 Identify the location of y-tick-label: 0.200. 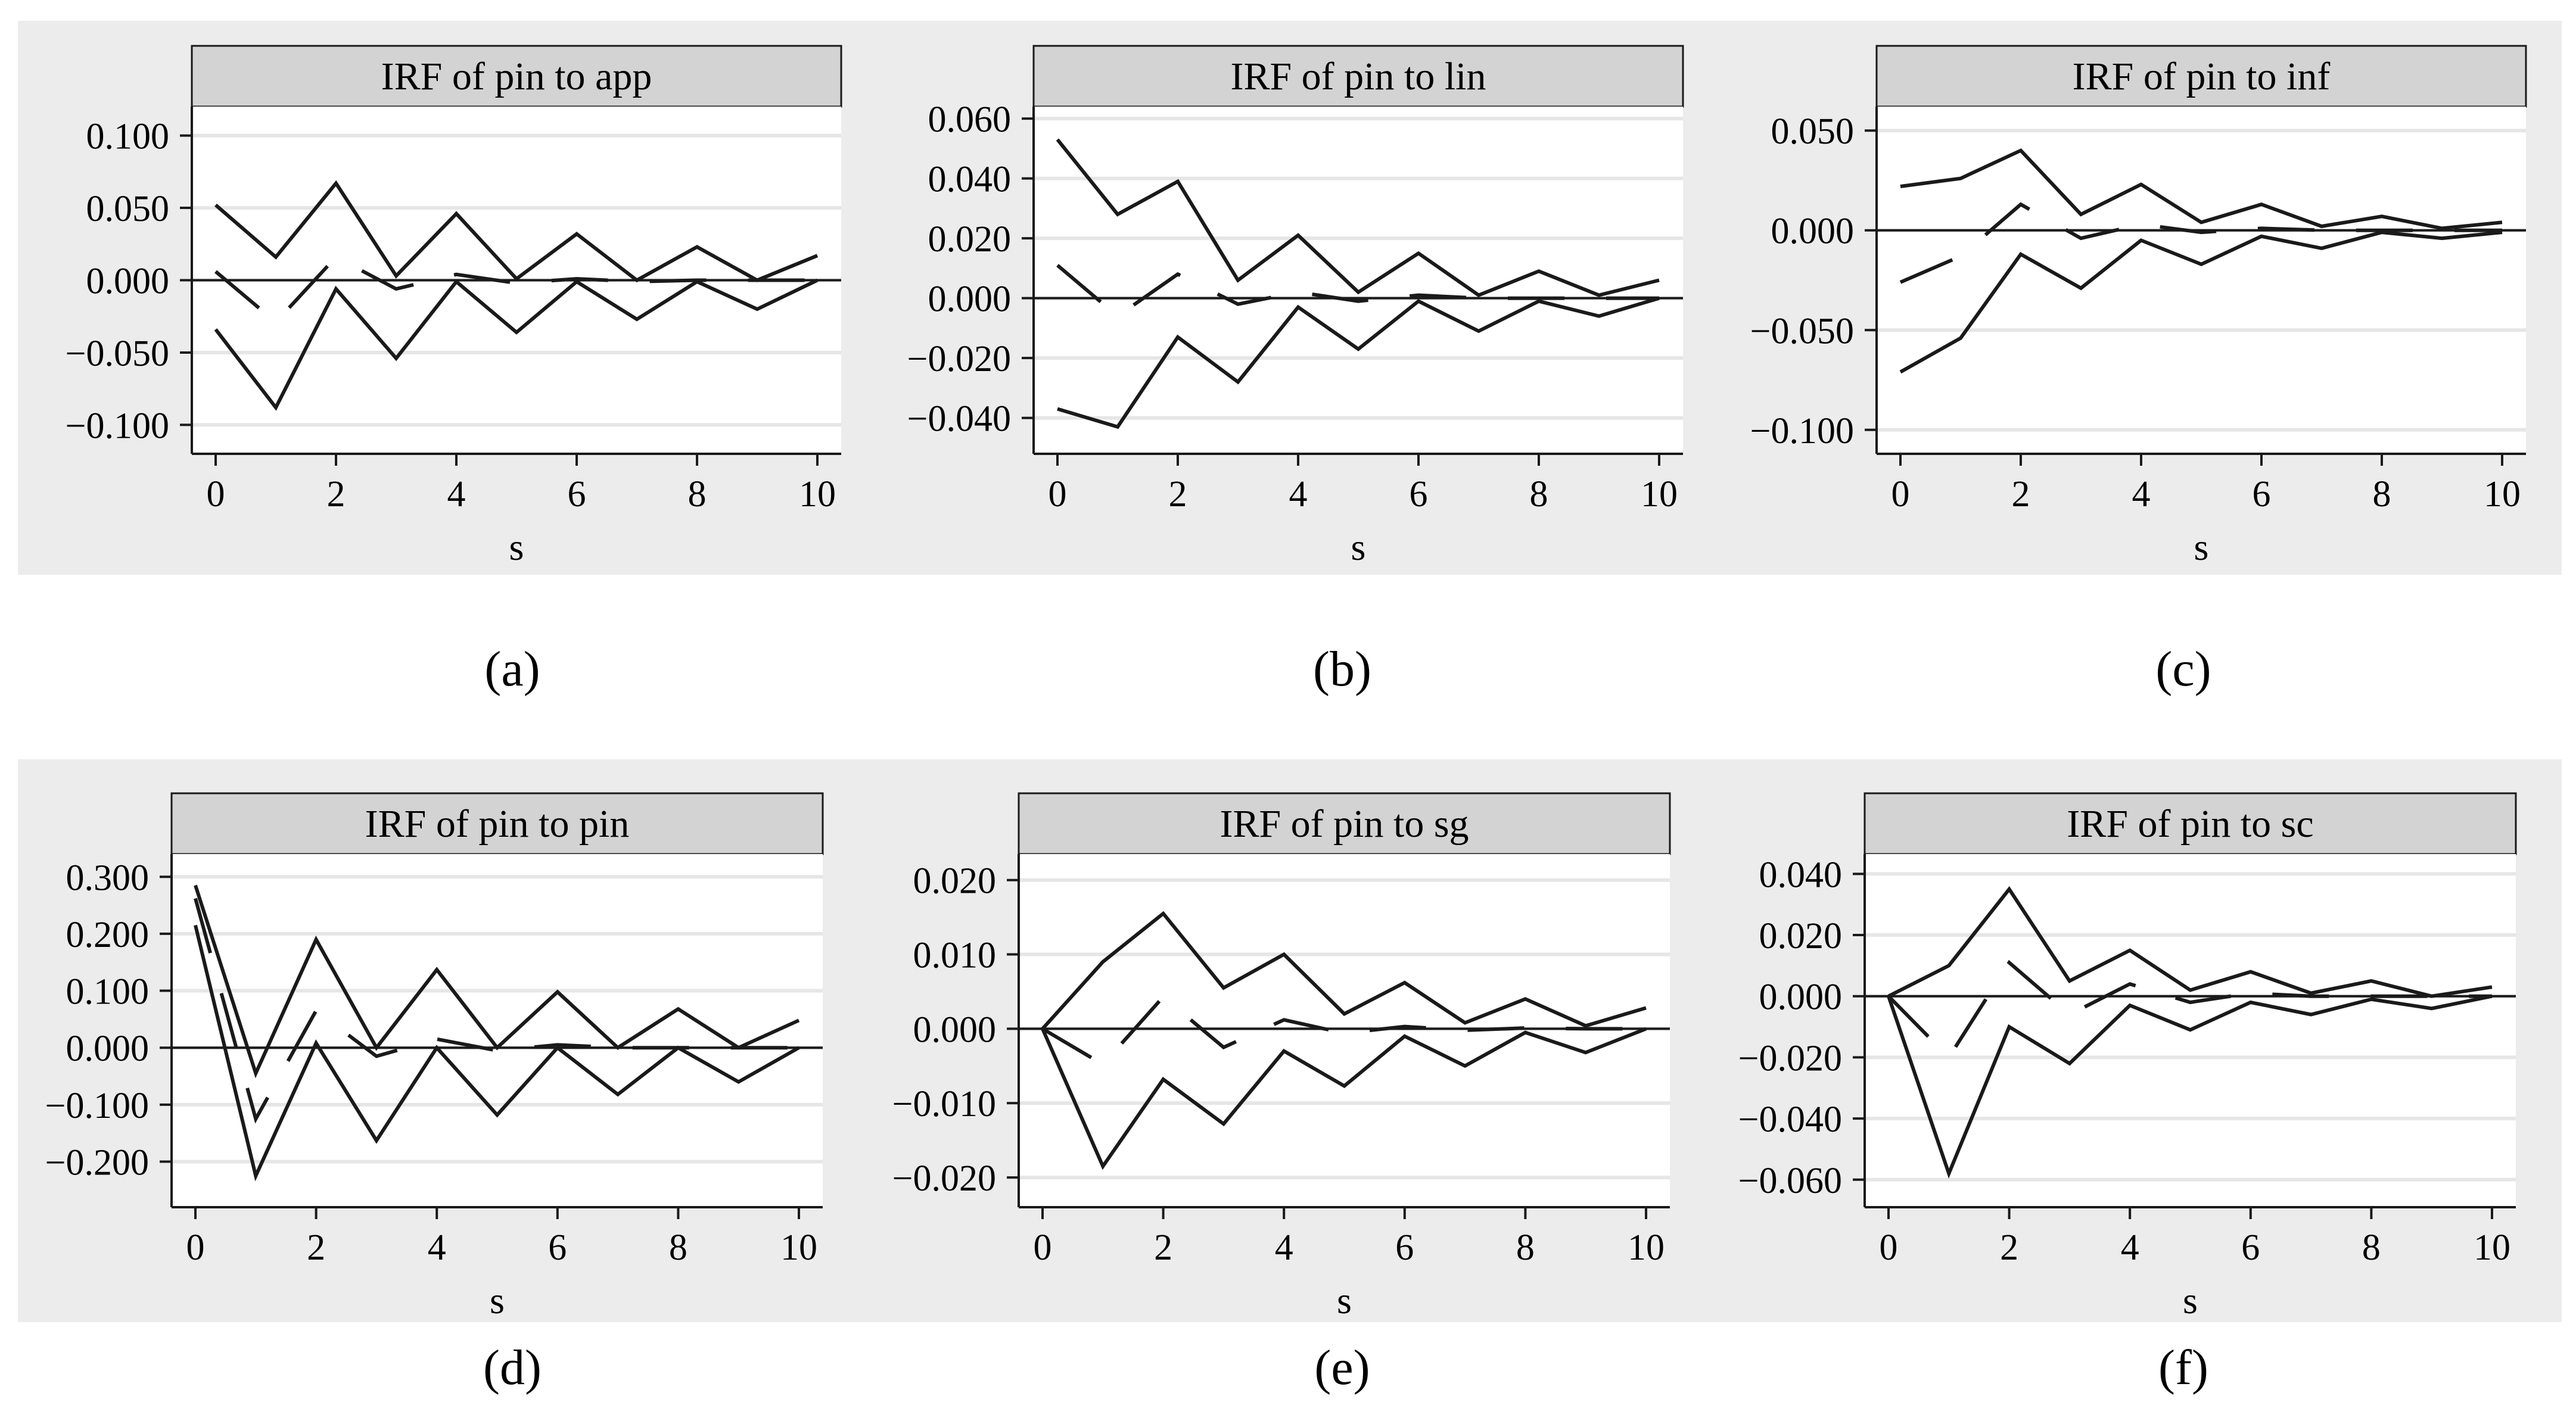
(108, 935).